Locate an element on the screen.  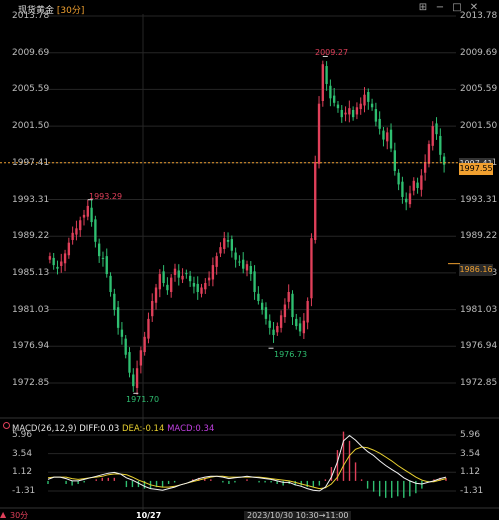
high-annotation: 2009.27 is located at coordinates (332, 52).